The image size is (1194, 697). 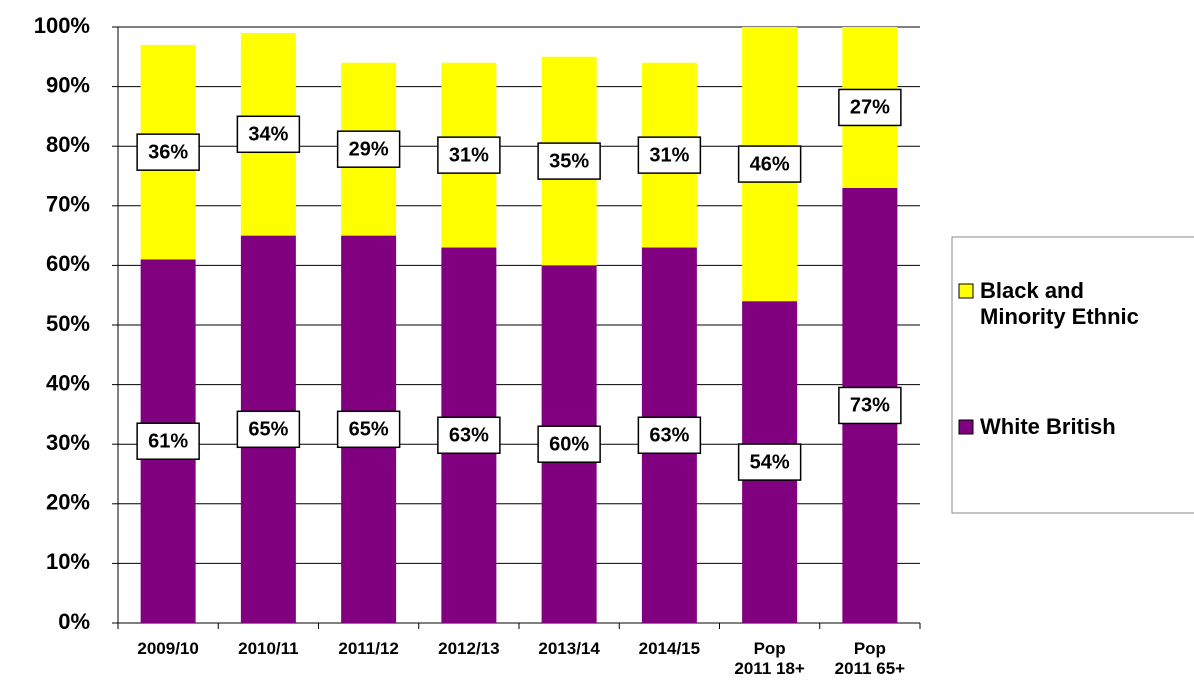 I want to click on y-tick-label: 40%, so click(x=68, y=382).